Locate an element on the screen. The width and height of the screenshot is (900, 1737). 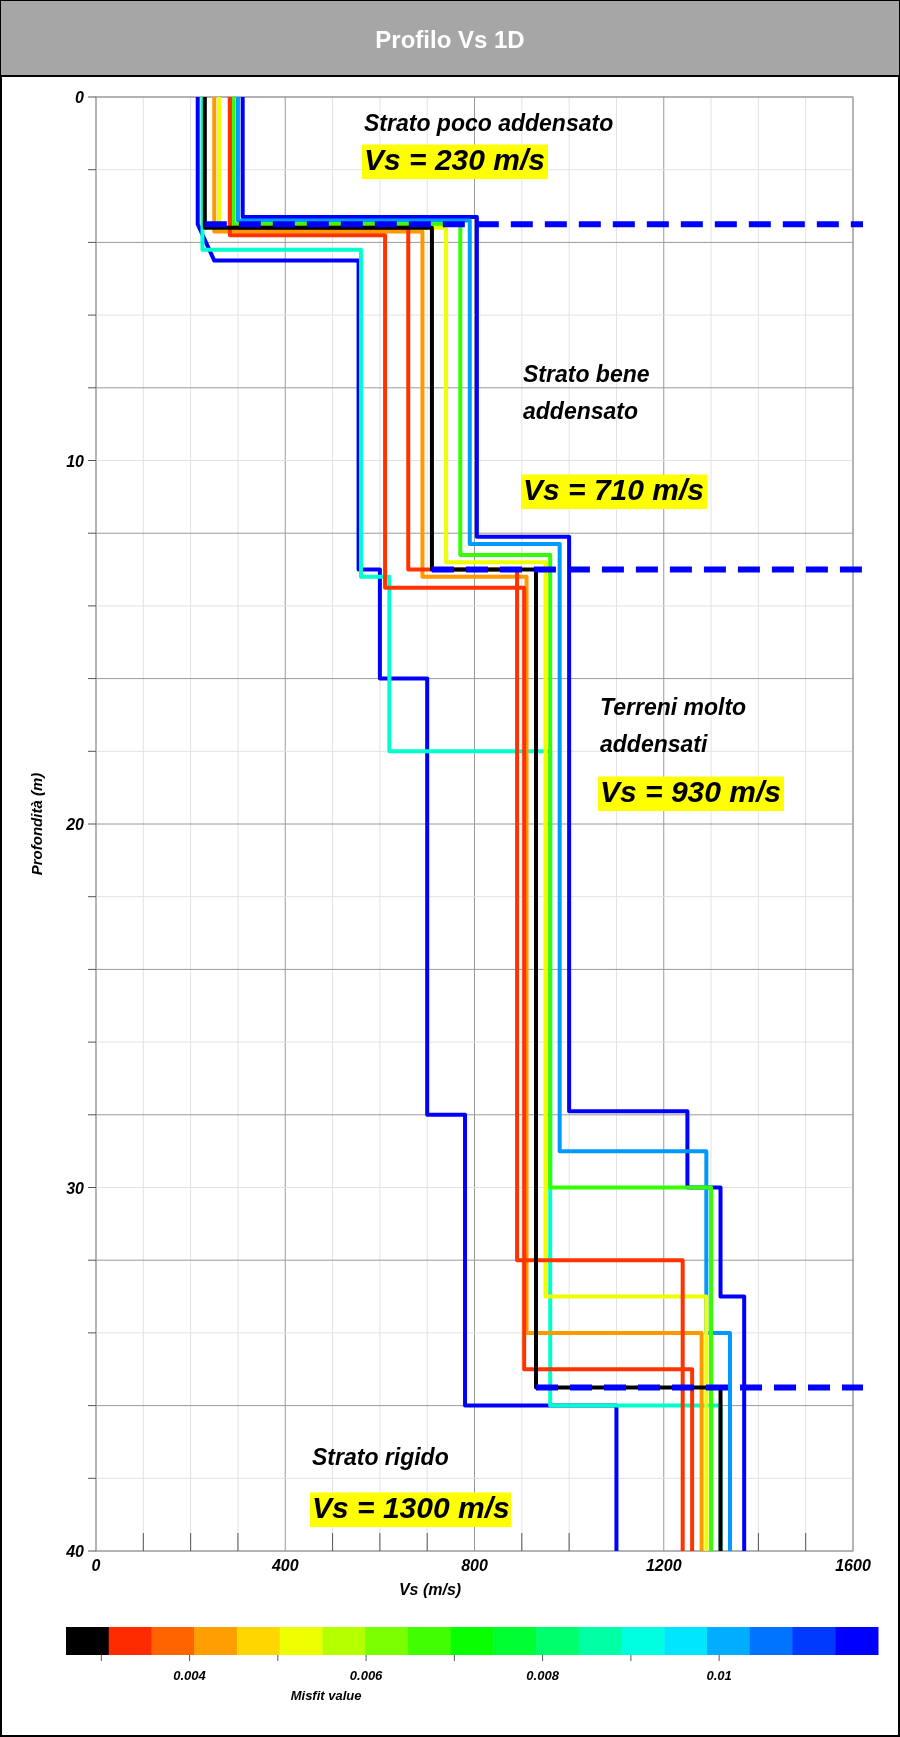
annotation: Strato rigido is located at coordinates (380, 1457).